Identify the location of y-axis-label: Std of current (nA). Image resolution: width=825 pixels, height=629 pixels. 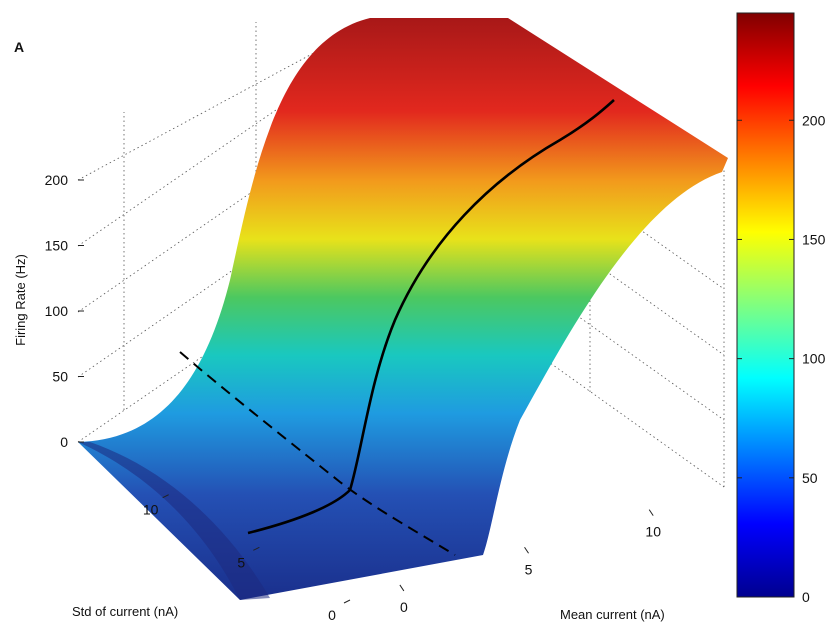
(125, 611).